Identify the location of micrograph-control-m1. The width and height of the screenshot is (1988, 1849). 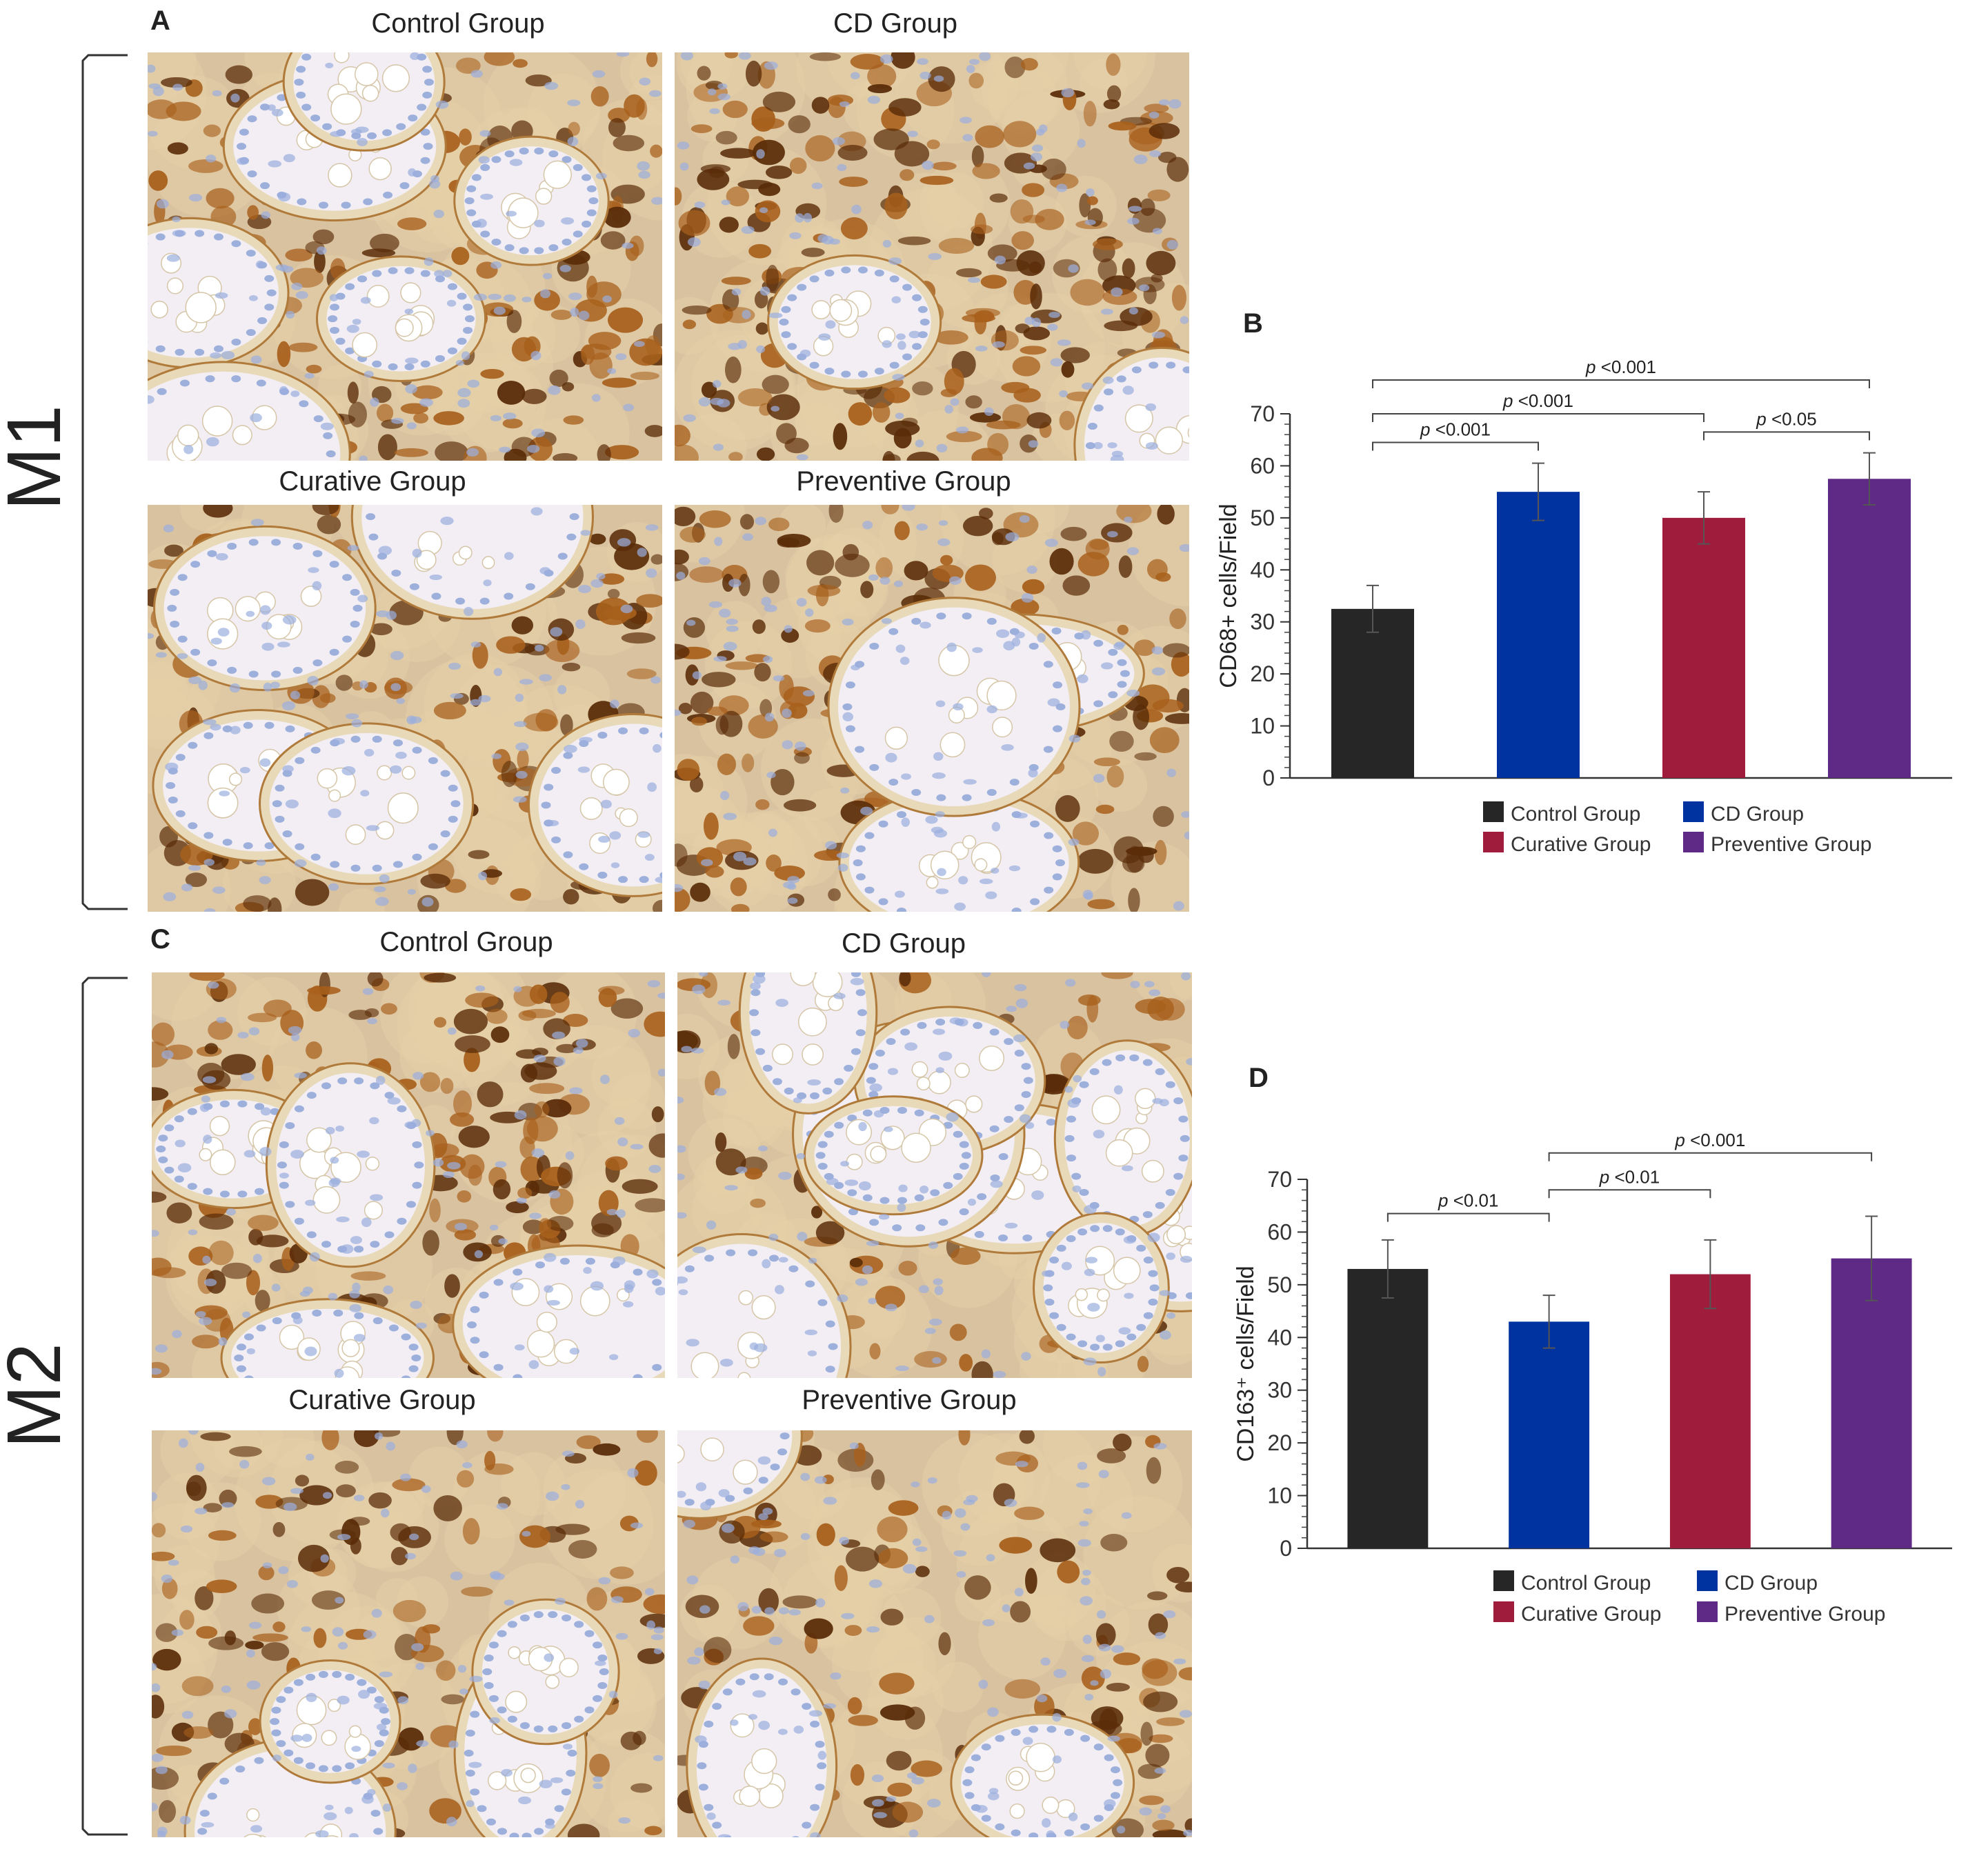
(405, 256).